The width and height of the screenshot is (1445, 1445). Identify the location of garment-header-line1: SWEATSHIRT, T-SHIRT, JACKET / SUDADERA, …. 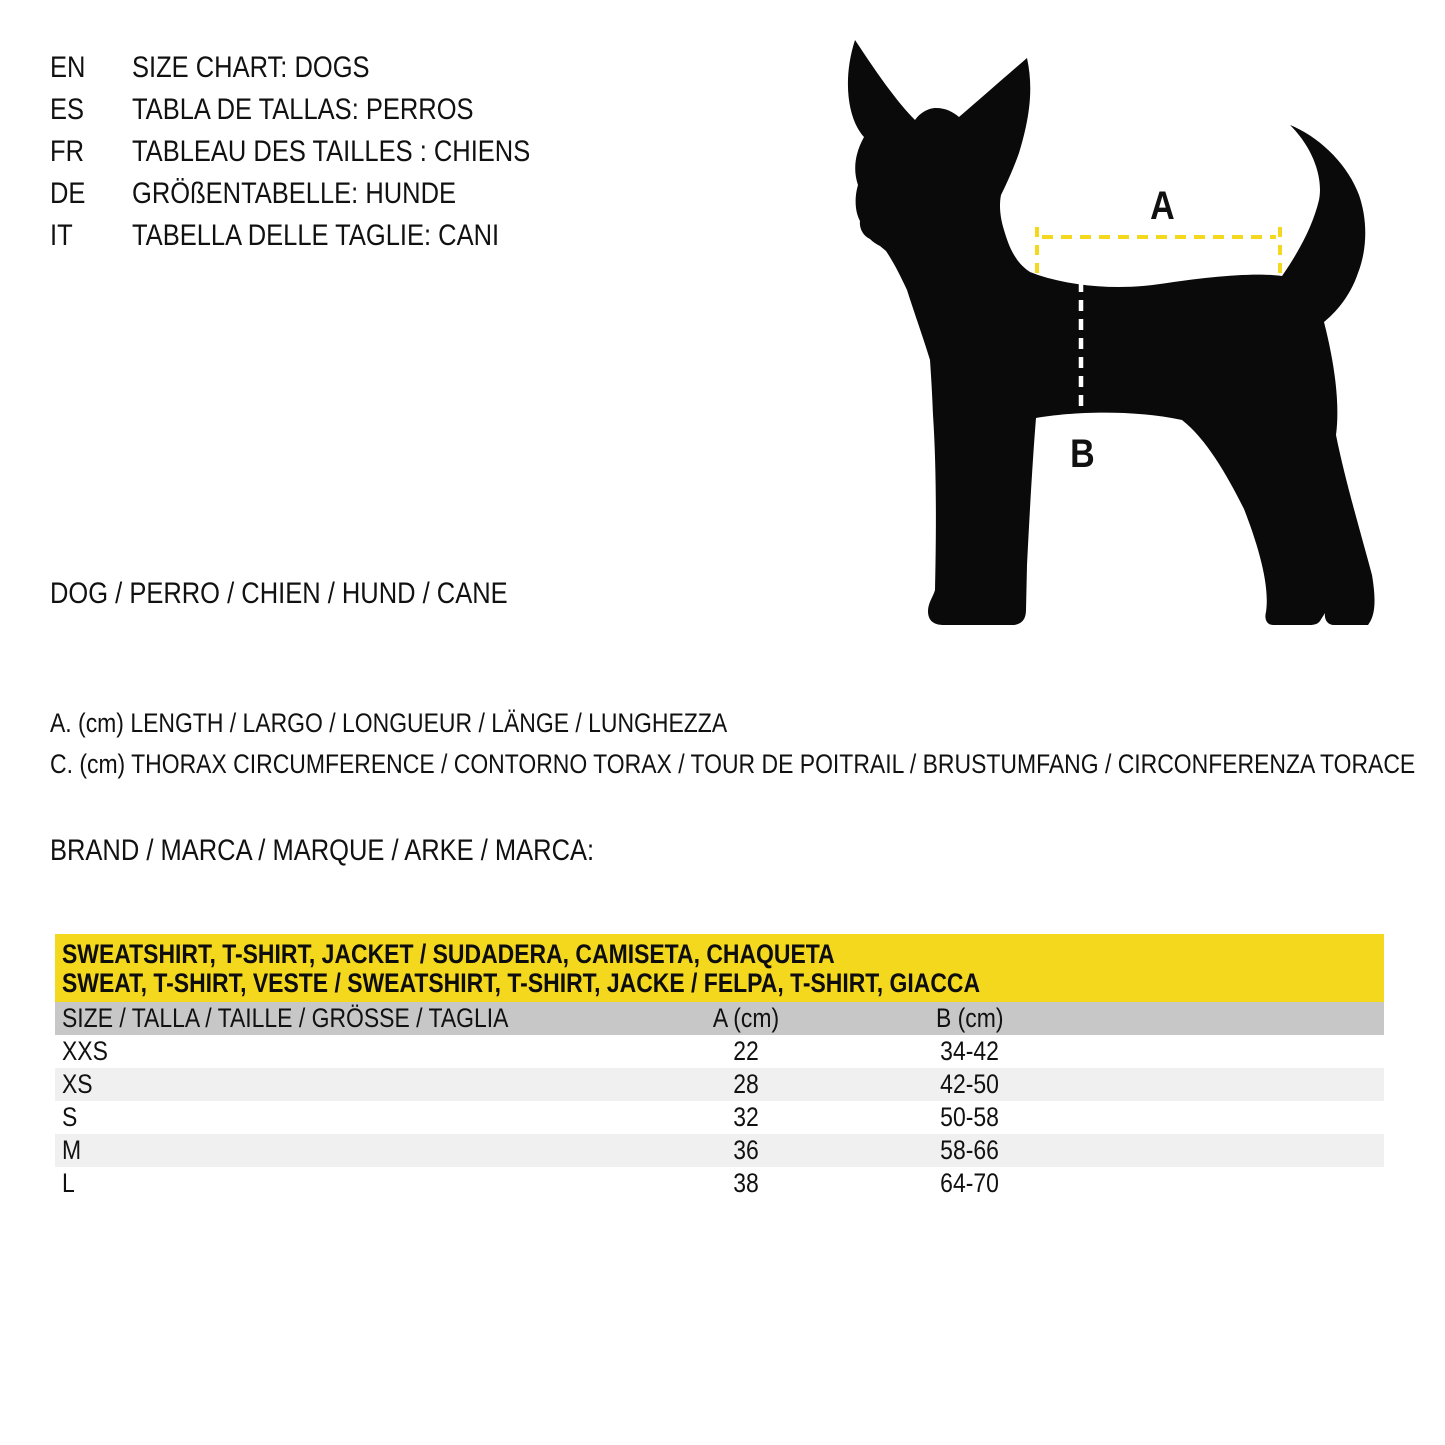
(448, 954).